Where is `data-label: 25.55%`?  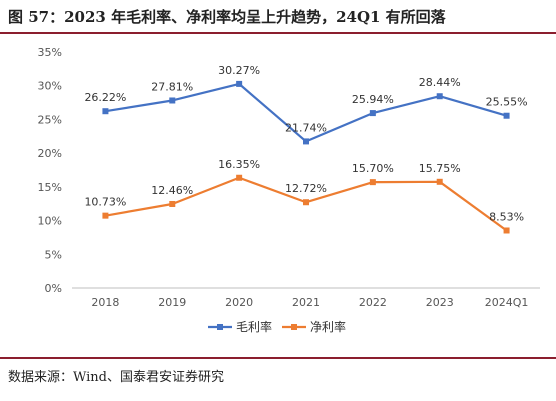 data-label: 25.55% is located at coordinates (507, 102).